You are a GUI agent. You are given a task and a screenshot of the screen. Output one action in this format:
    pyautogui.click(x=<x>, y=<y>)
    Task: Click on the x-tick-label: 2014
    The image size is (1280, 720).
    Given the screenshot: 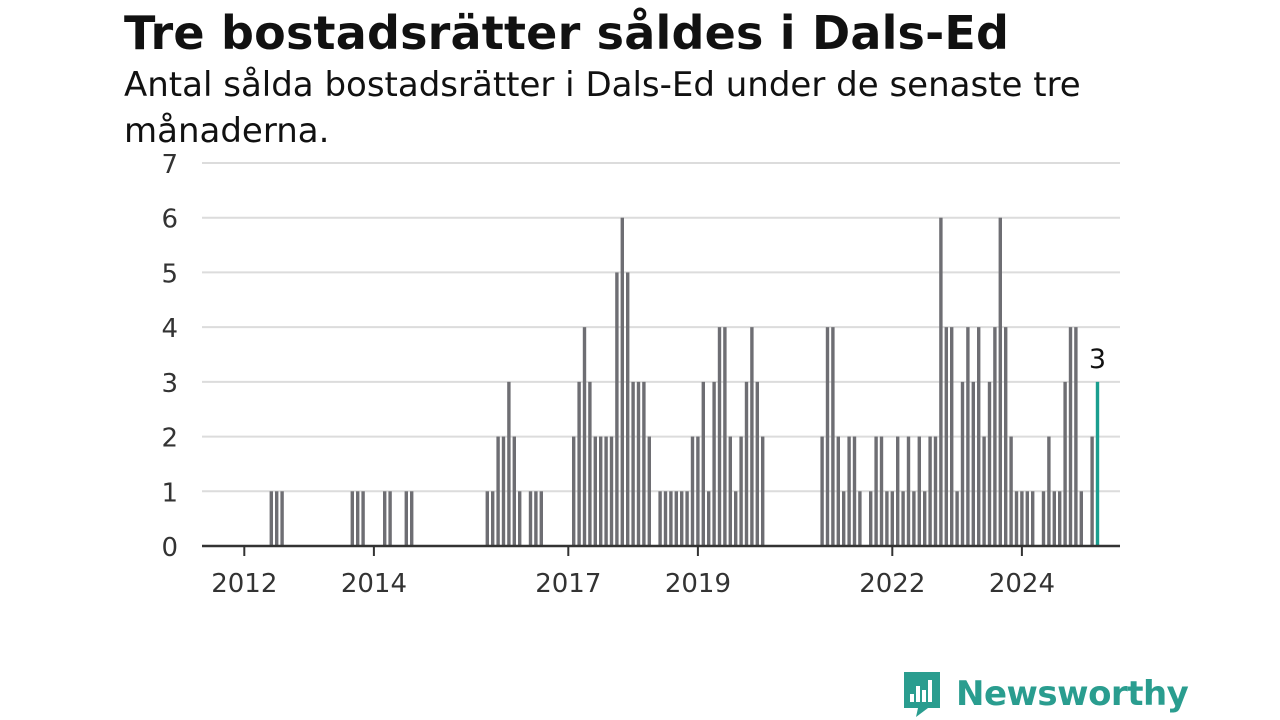 What is the action you would take?
    pyautogui.click(x=374, y=584)
    